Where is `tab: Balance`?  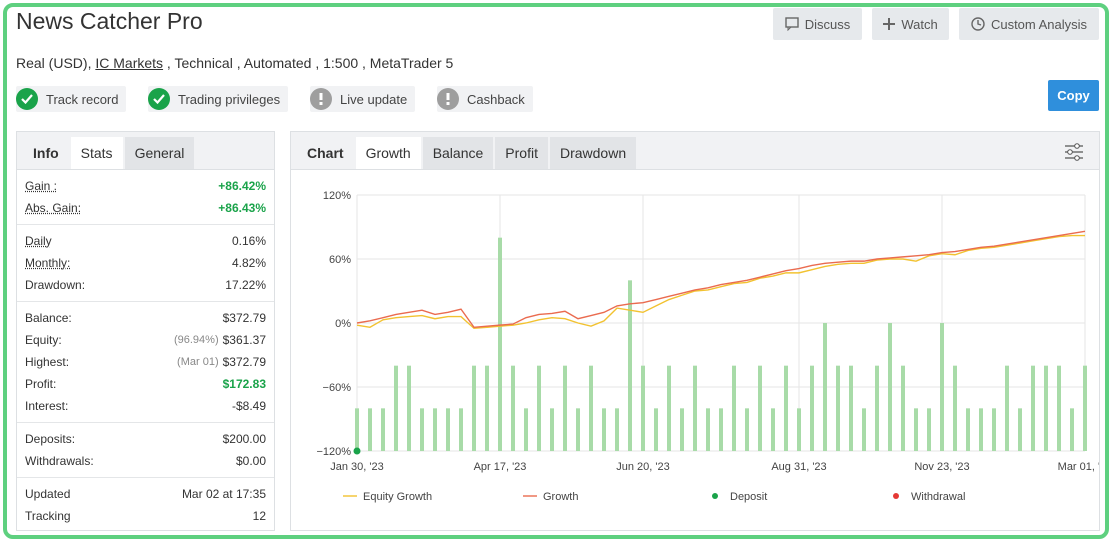 tab: Balance is located at coordinates (458, 153).